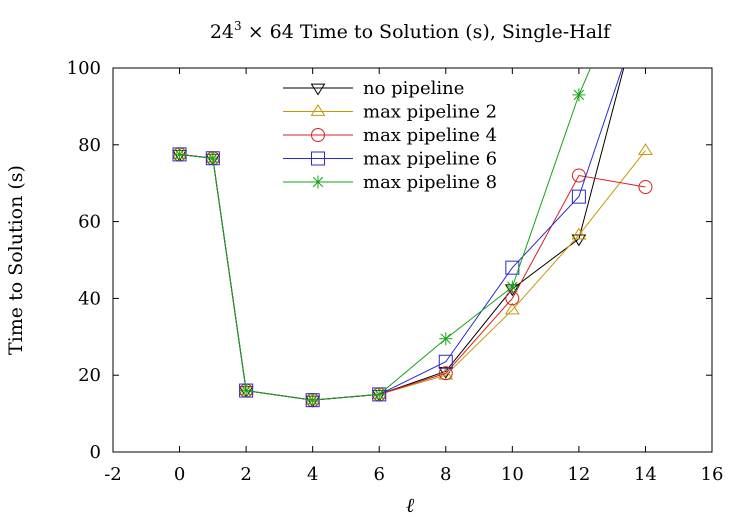 Image resolution: width=750 pixels, height=525 pixels. I want to click on y-tick-label: 100, so click(84, 68).